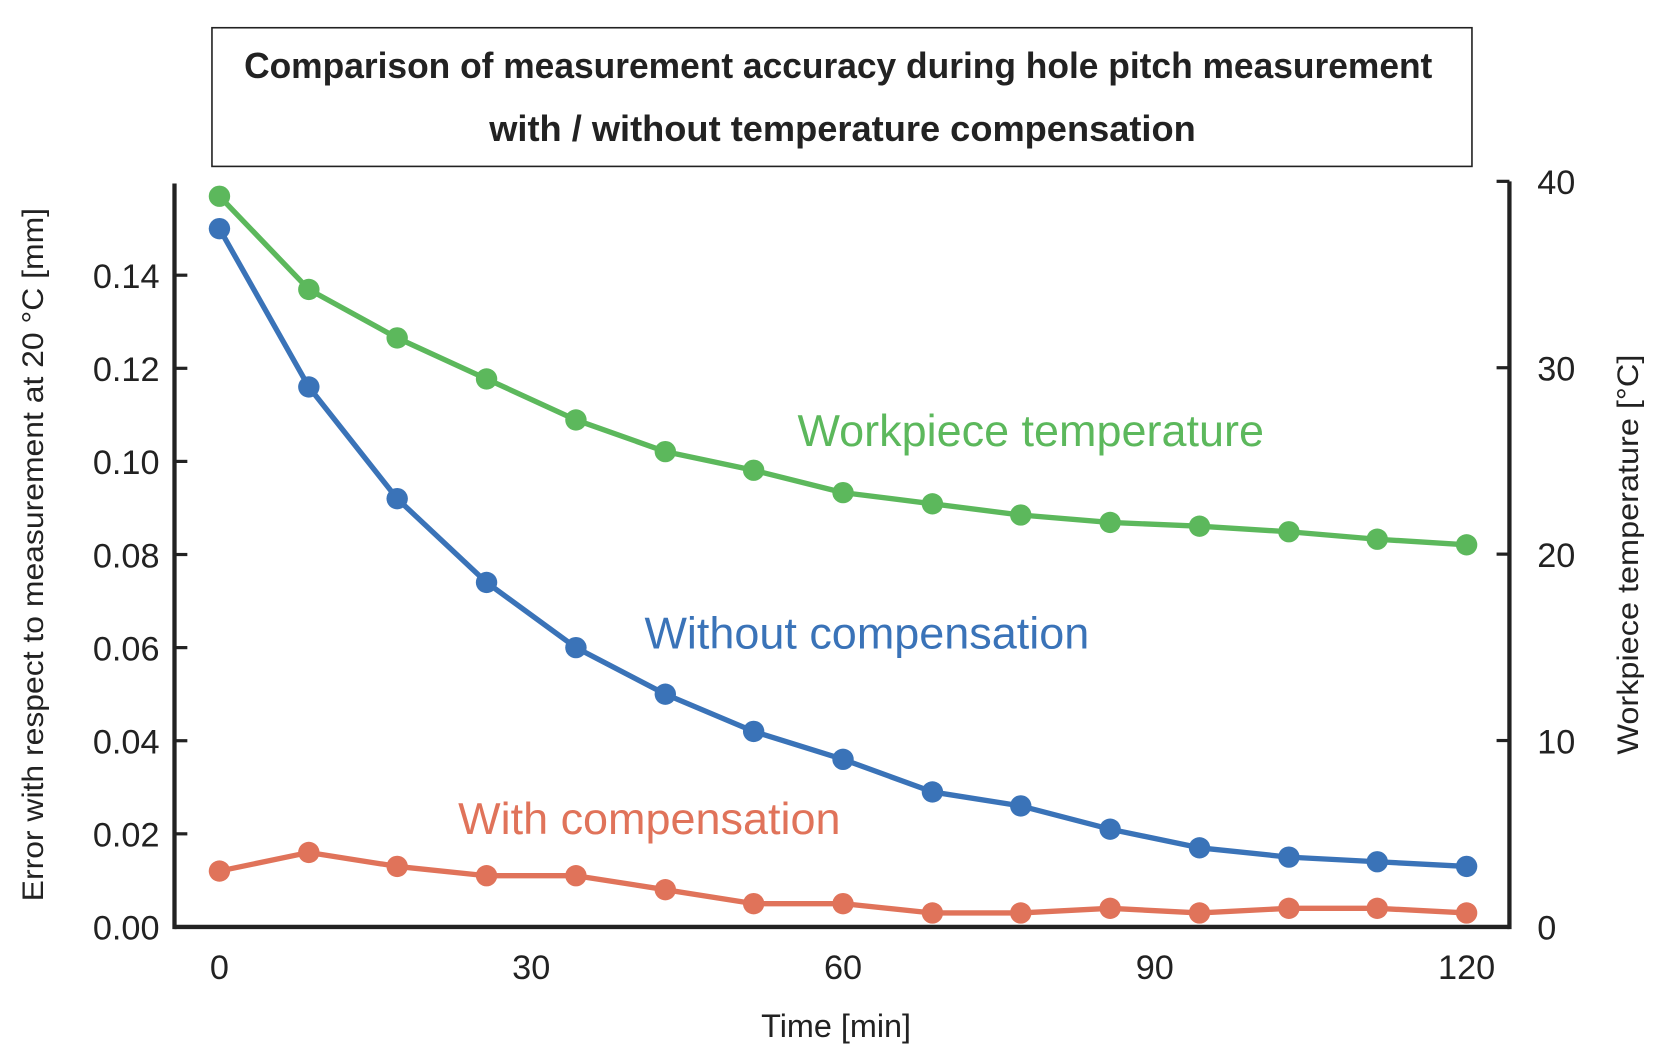 Image resolution: width=1670 pixels, height=1056 pixels. I want to click on x-tick-label: 90, so click(1155, 968).